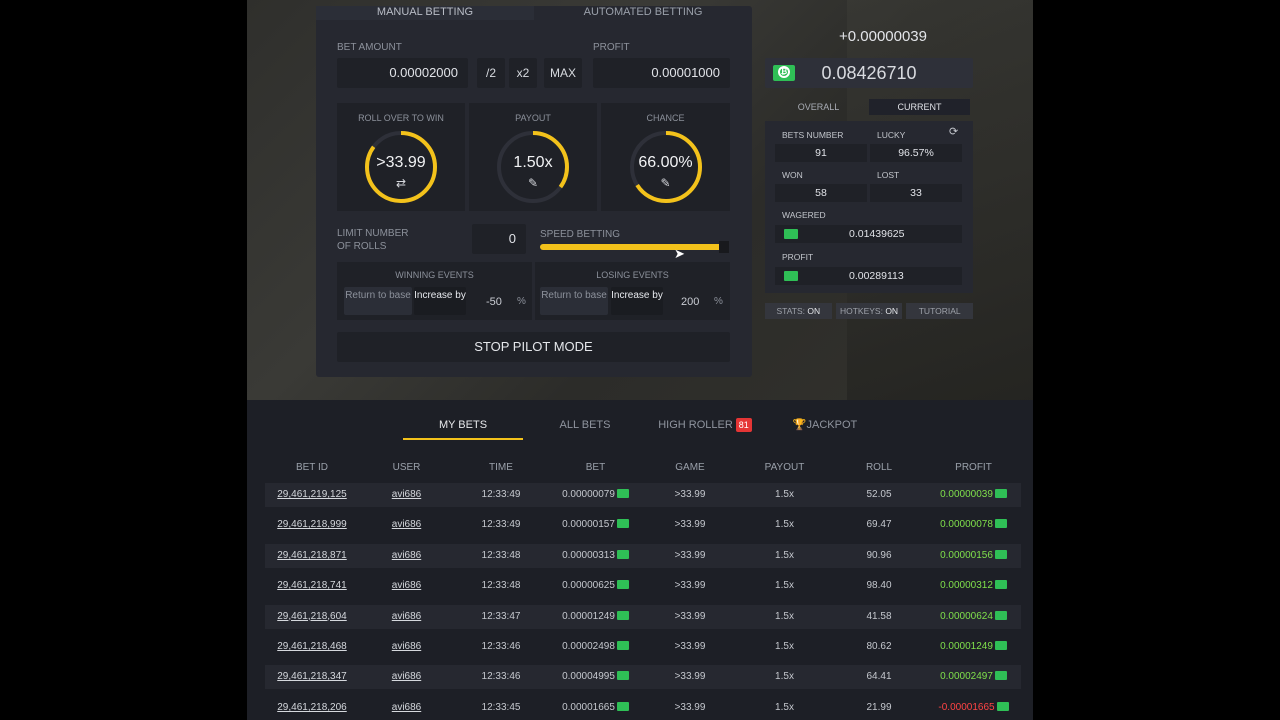 This screenshot has height=720, width=1280. I want to click on cell-id: 29,461,219,125, so click(312, 495).